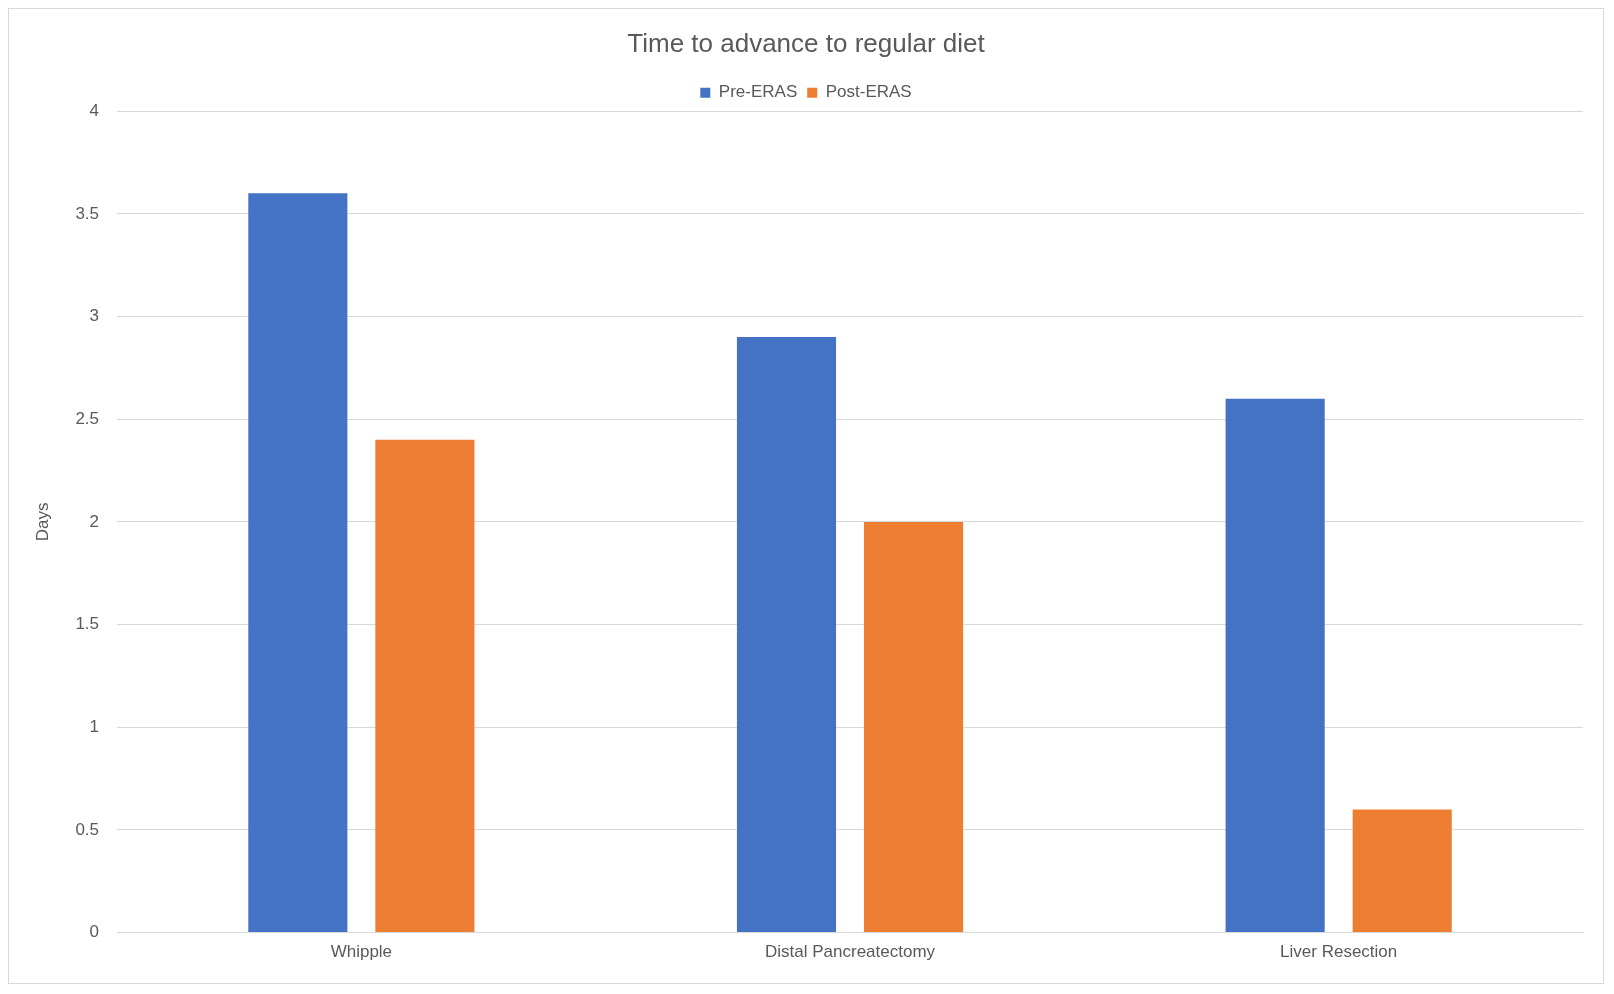  What do you see at coordinates (94, 316) in the screenshot?
I see `y-tick-label: 3` at bounding box center [94, 316].